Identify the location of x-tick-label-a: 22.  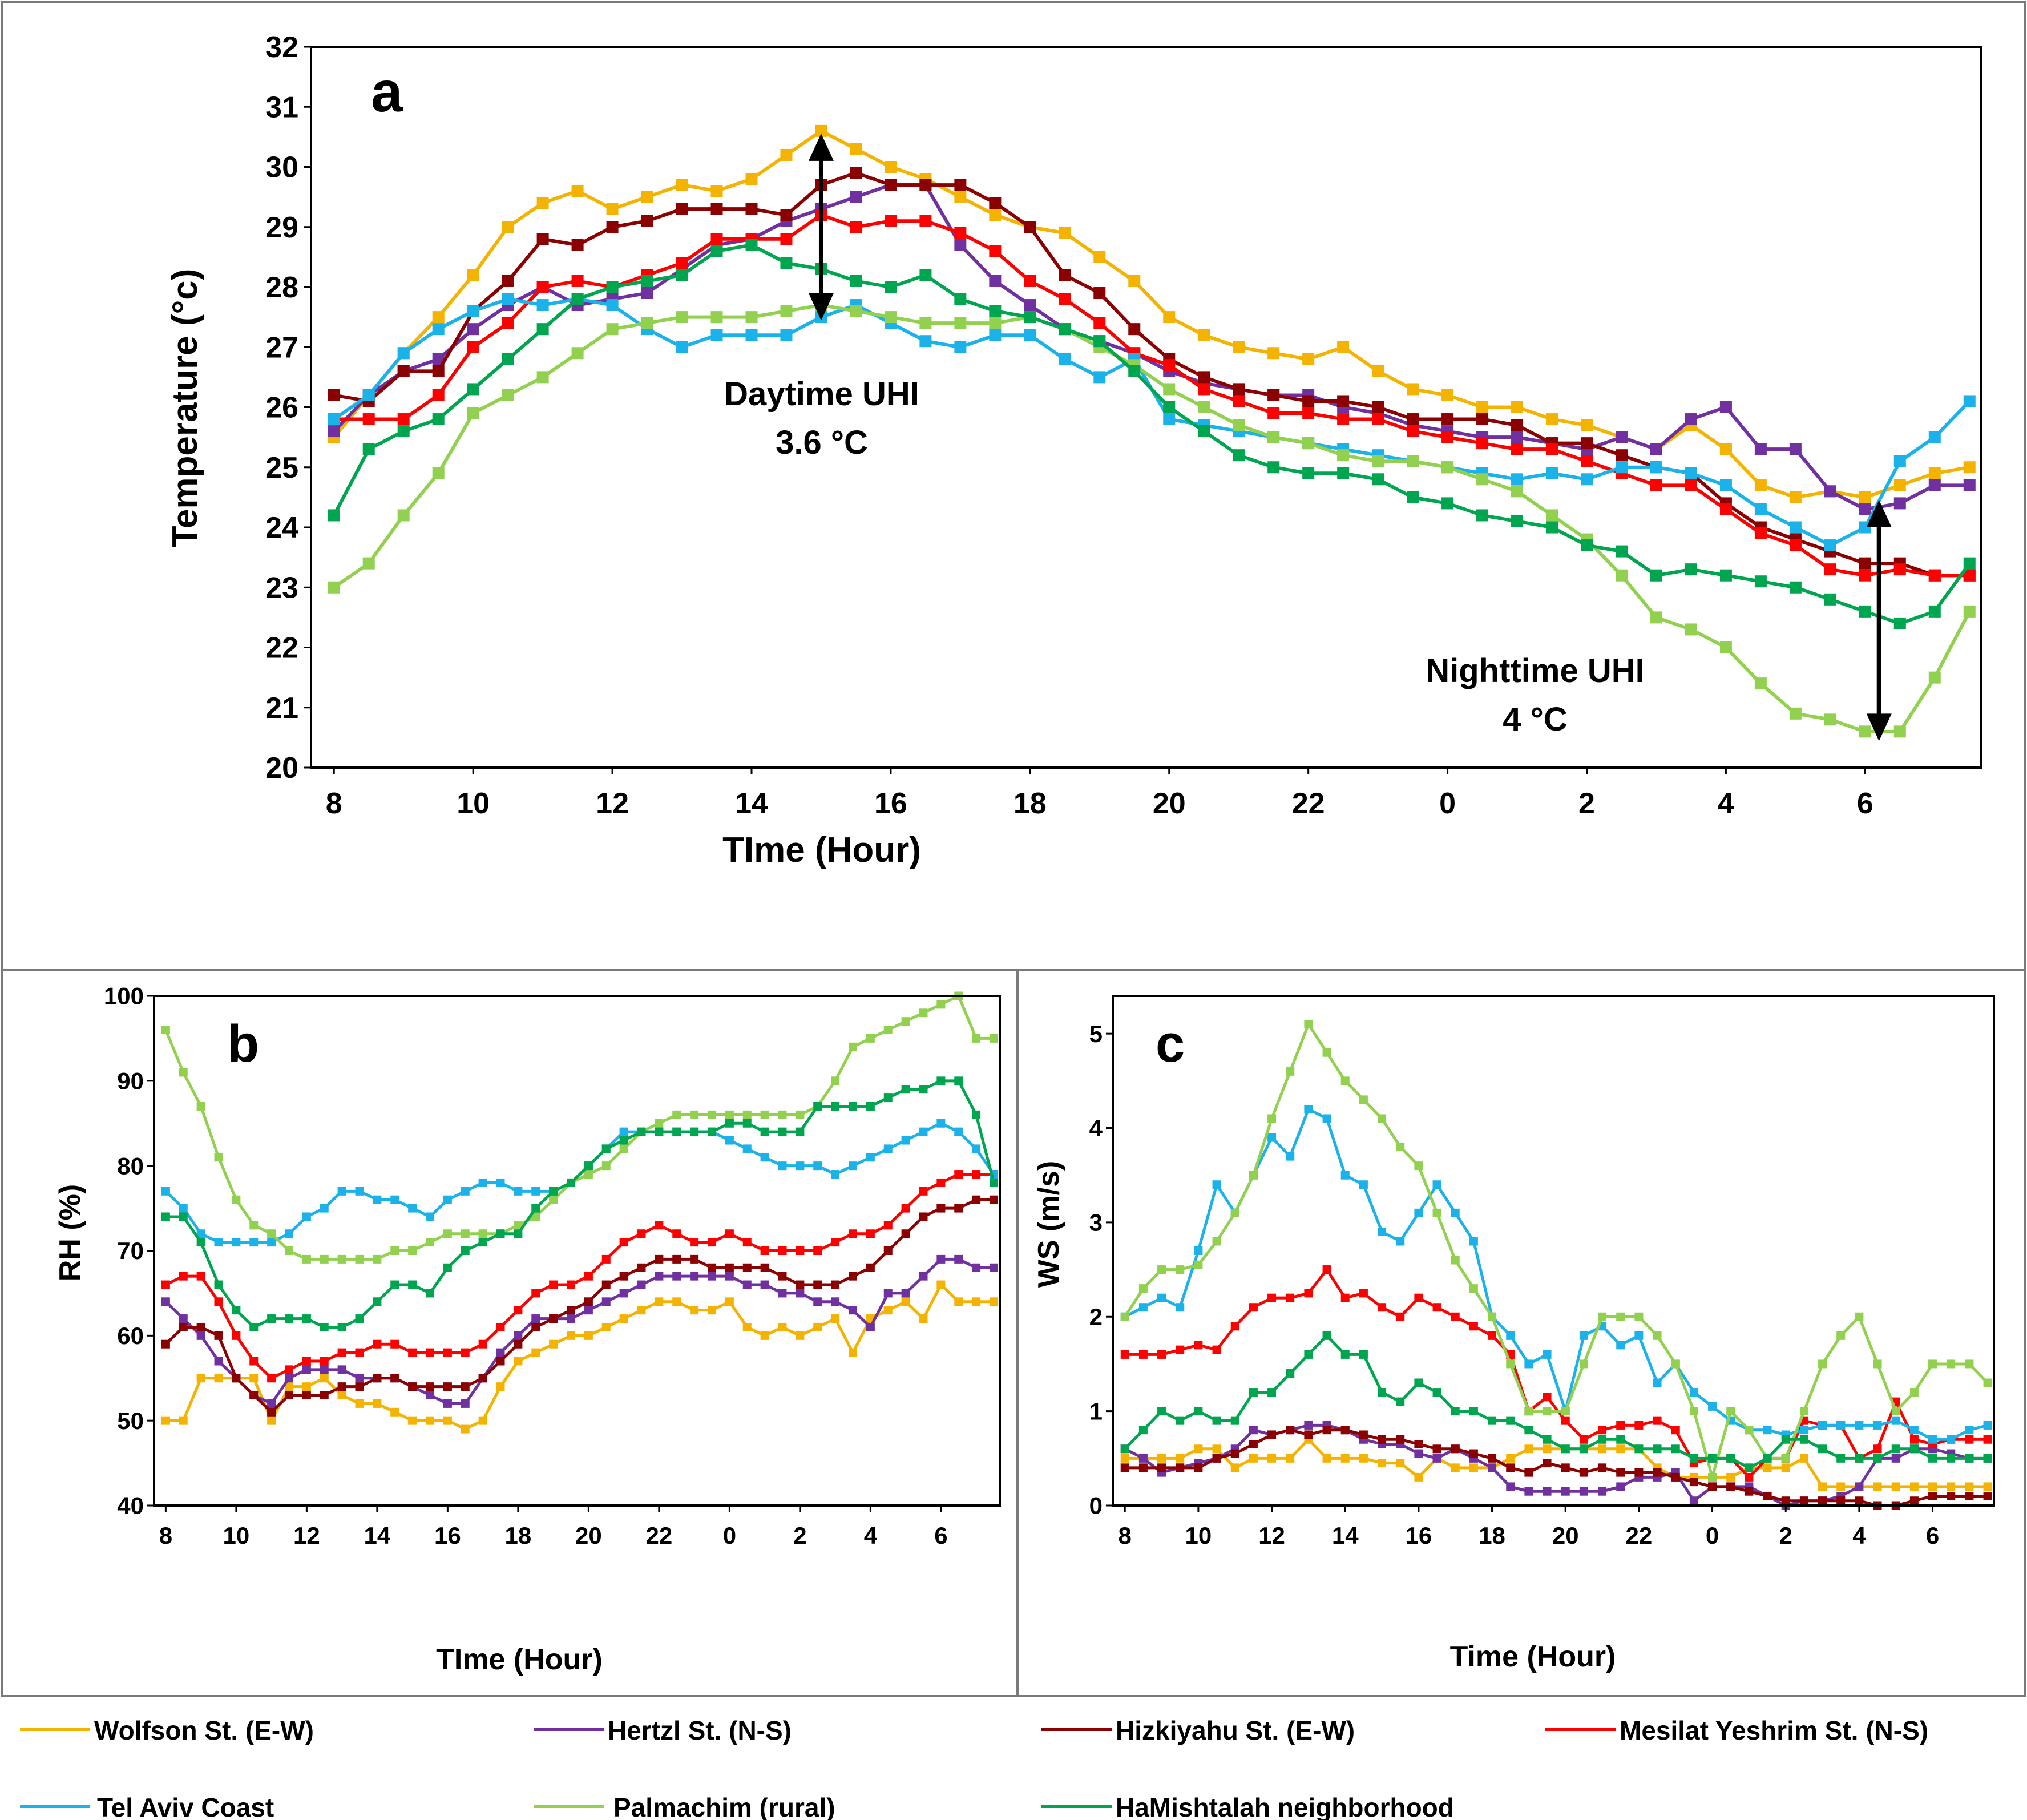
(1308, 803).